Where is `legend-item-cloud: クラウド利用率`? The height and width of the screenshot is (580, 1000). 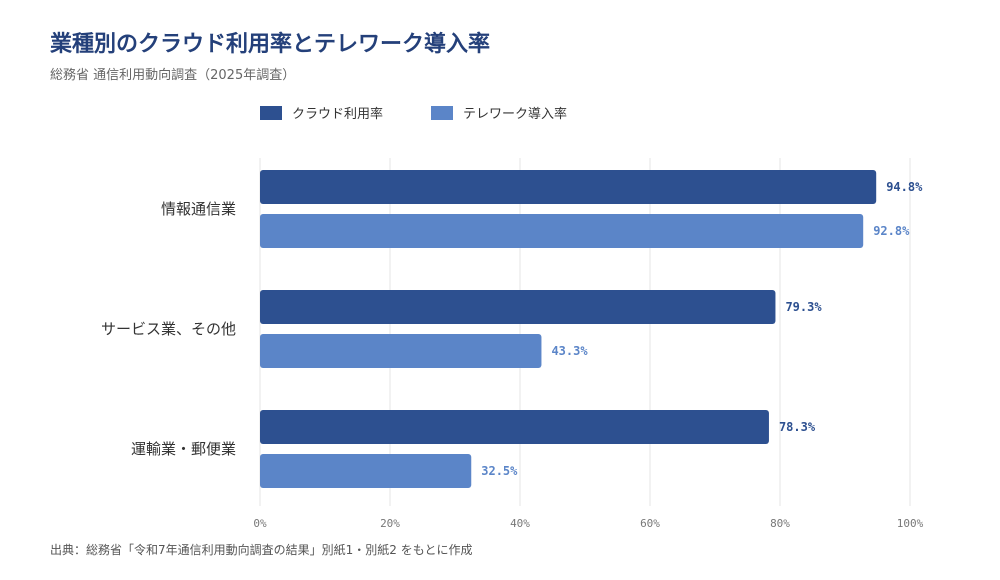
legend-item-cloud: クラウド利用率 is located at coordinates (321, 112).